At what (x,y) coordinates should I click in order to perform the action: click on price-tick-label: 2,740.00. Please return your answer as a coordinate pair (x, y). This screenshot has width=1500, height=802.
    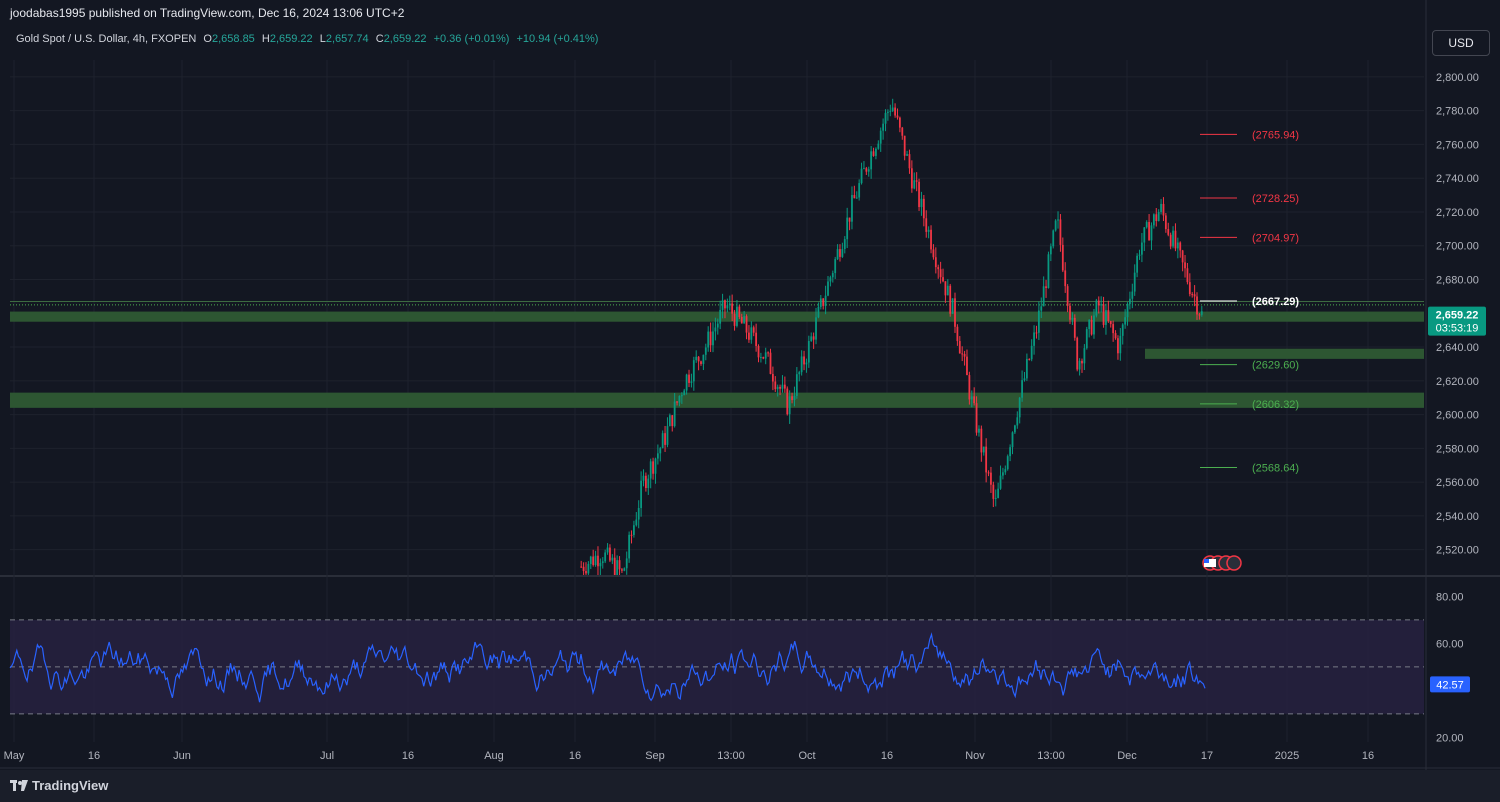
    Looking at the image, I should click on (1457, 179).